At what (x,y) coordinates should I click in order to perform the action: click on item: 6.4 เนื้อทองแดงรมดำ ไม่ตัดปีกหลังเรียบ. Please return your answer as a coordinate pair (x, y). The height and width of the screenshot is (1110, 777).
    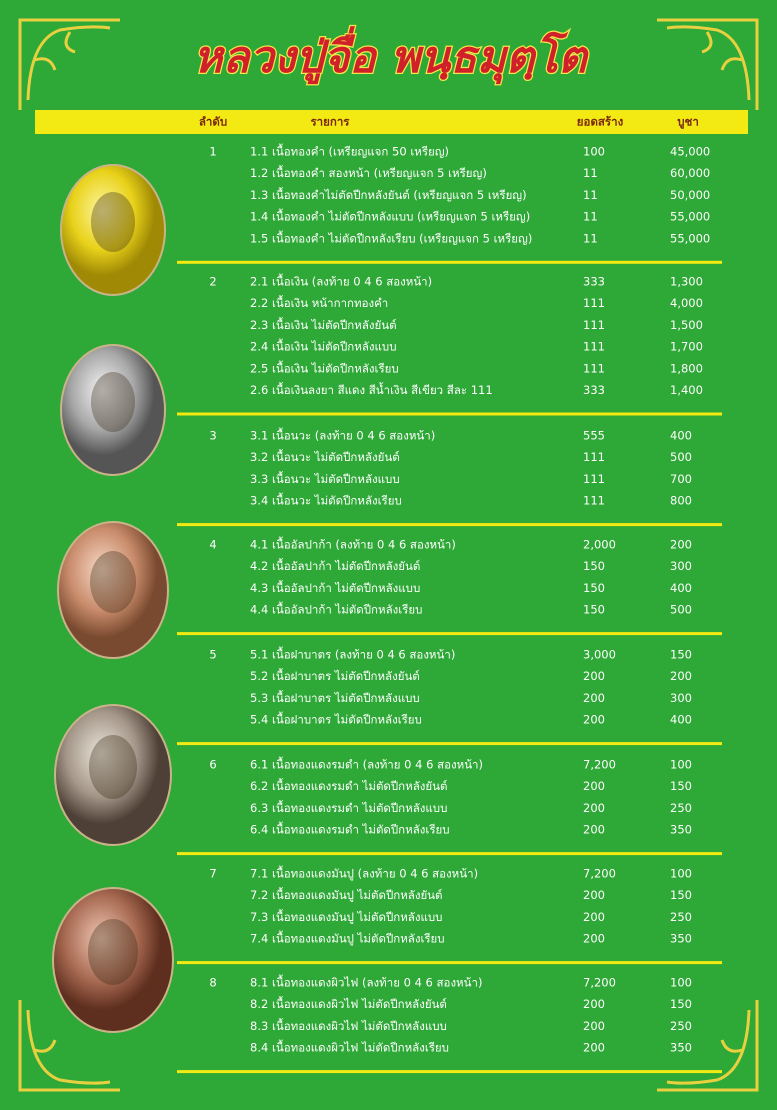
    Looking at the image, I should click on (350, 829).